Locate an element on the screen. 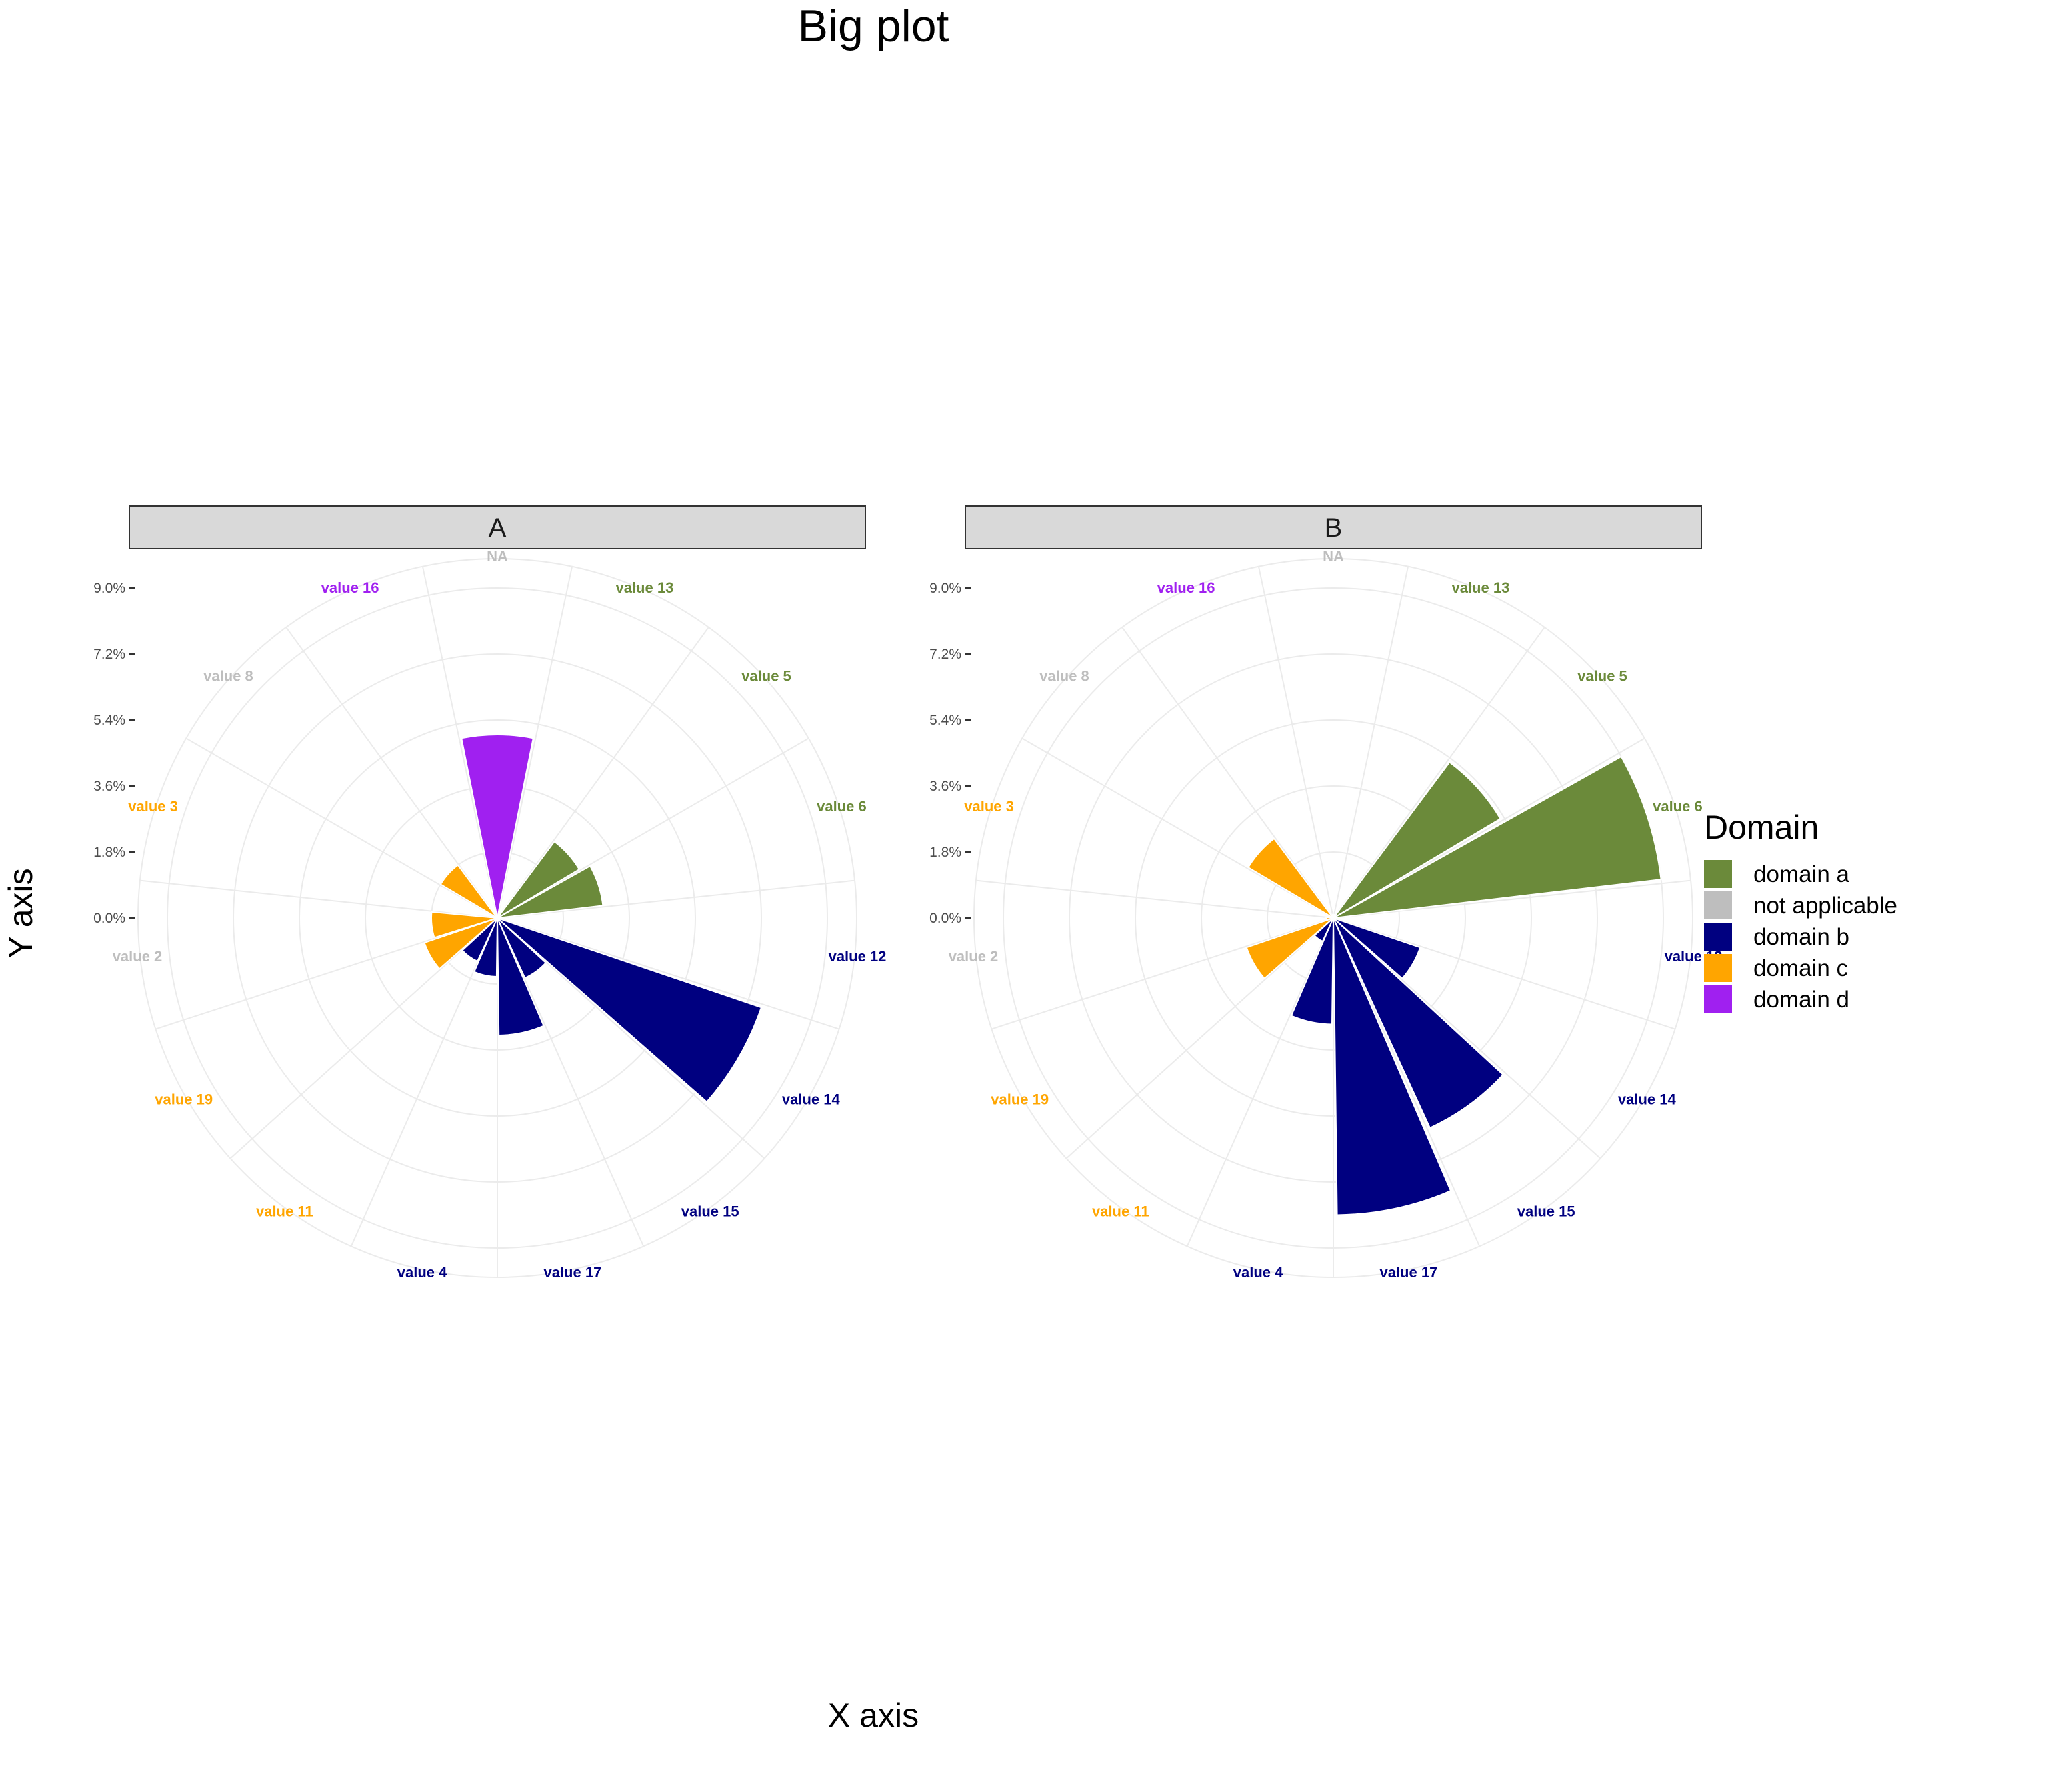  y-axis-title: Y axis is located at coordinates (20, 913).